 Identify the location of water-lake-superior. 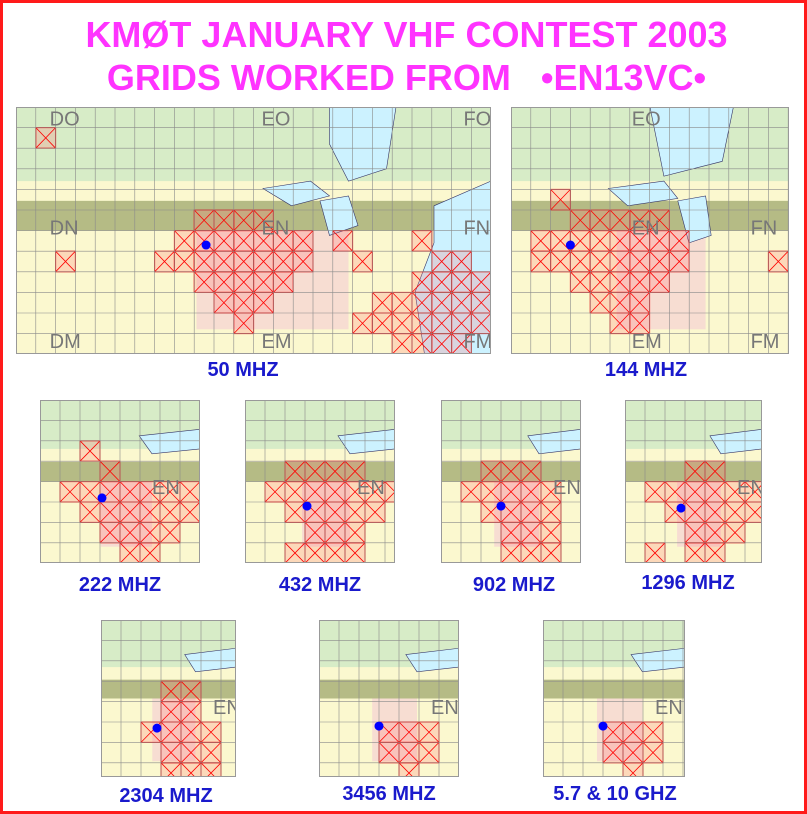
(210, 660).